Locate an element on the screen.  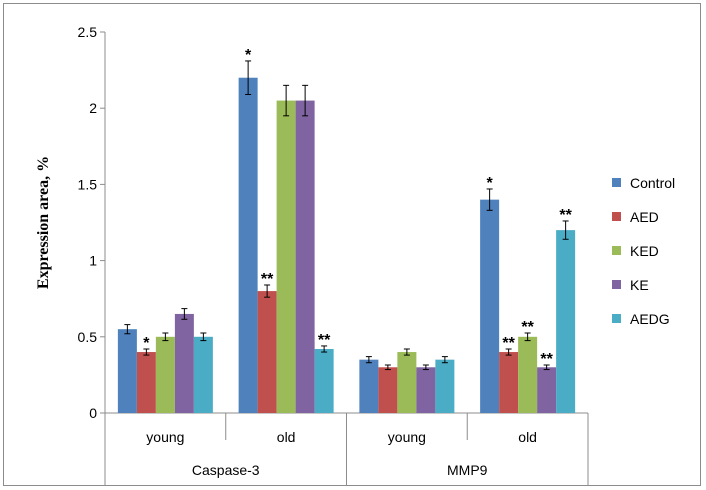
y-tick-label: 0 is located at coordinates (93, 413).